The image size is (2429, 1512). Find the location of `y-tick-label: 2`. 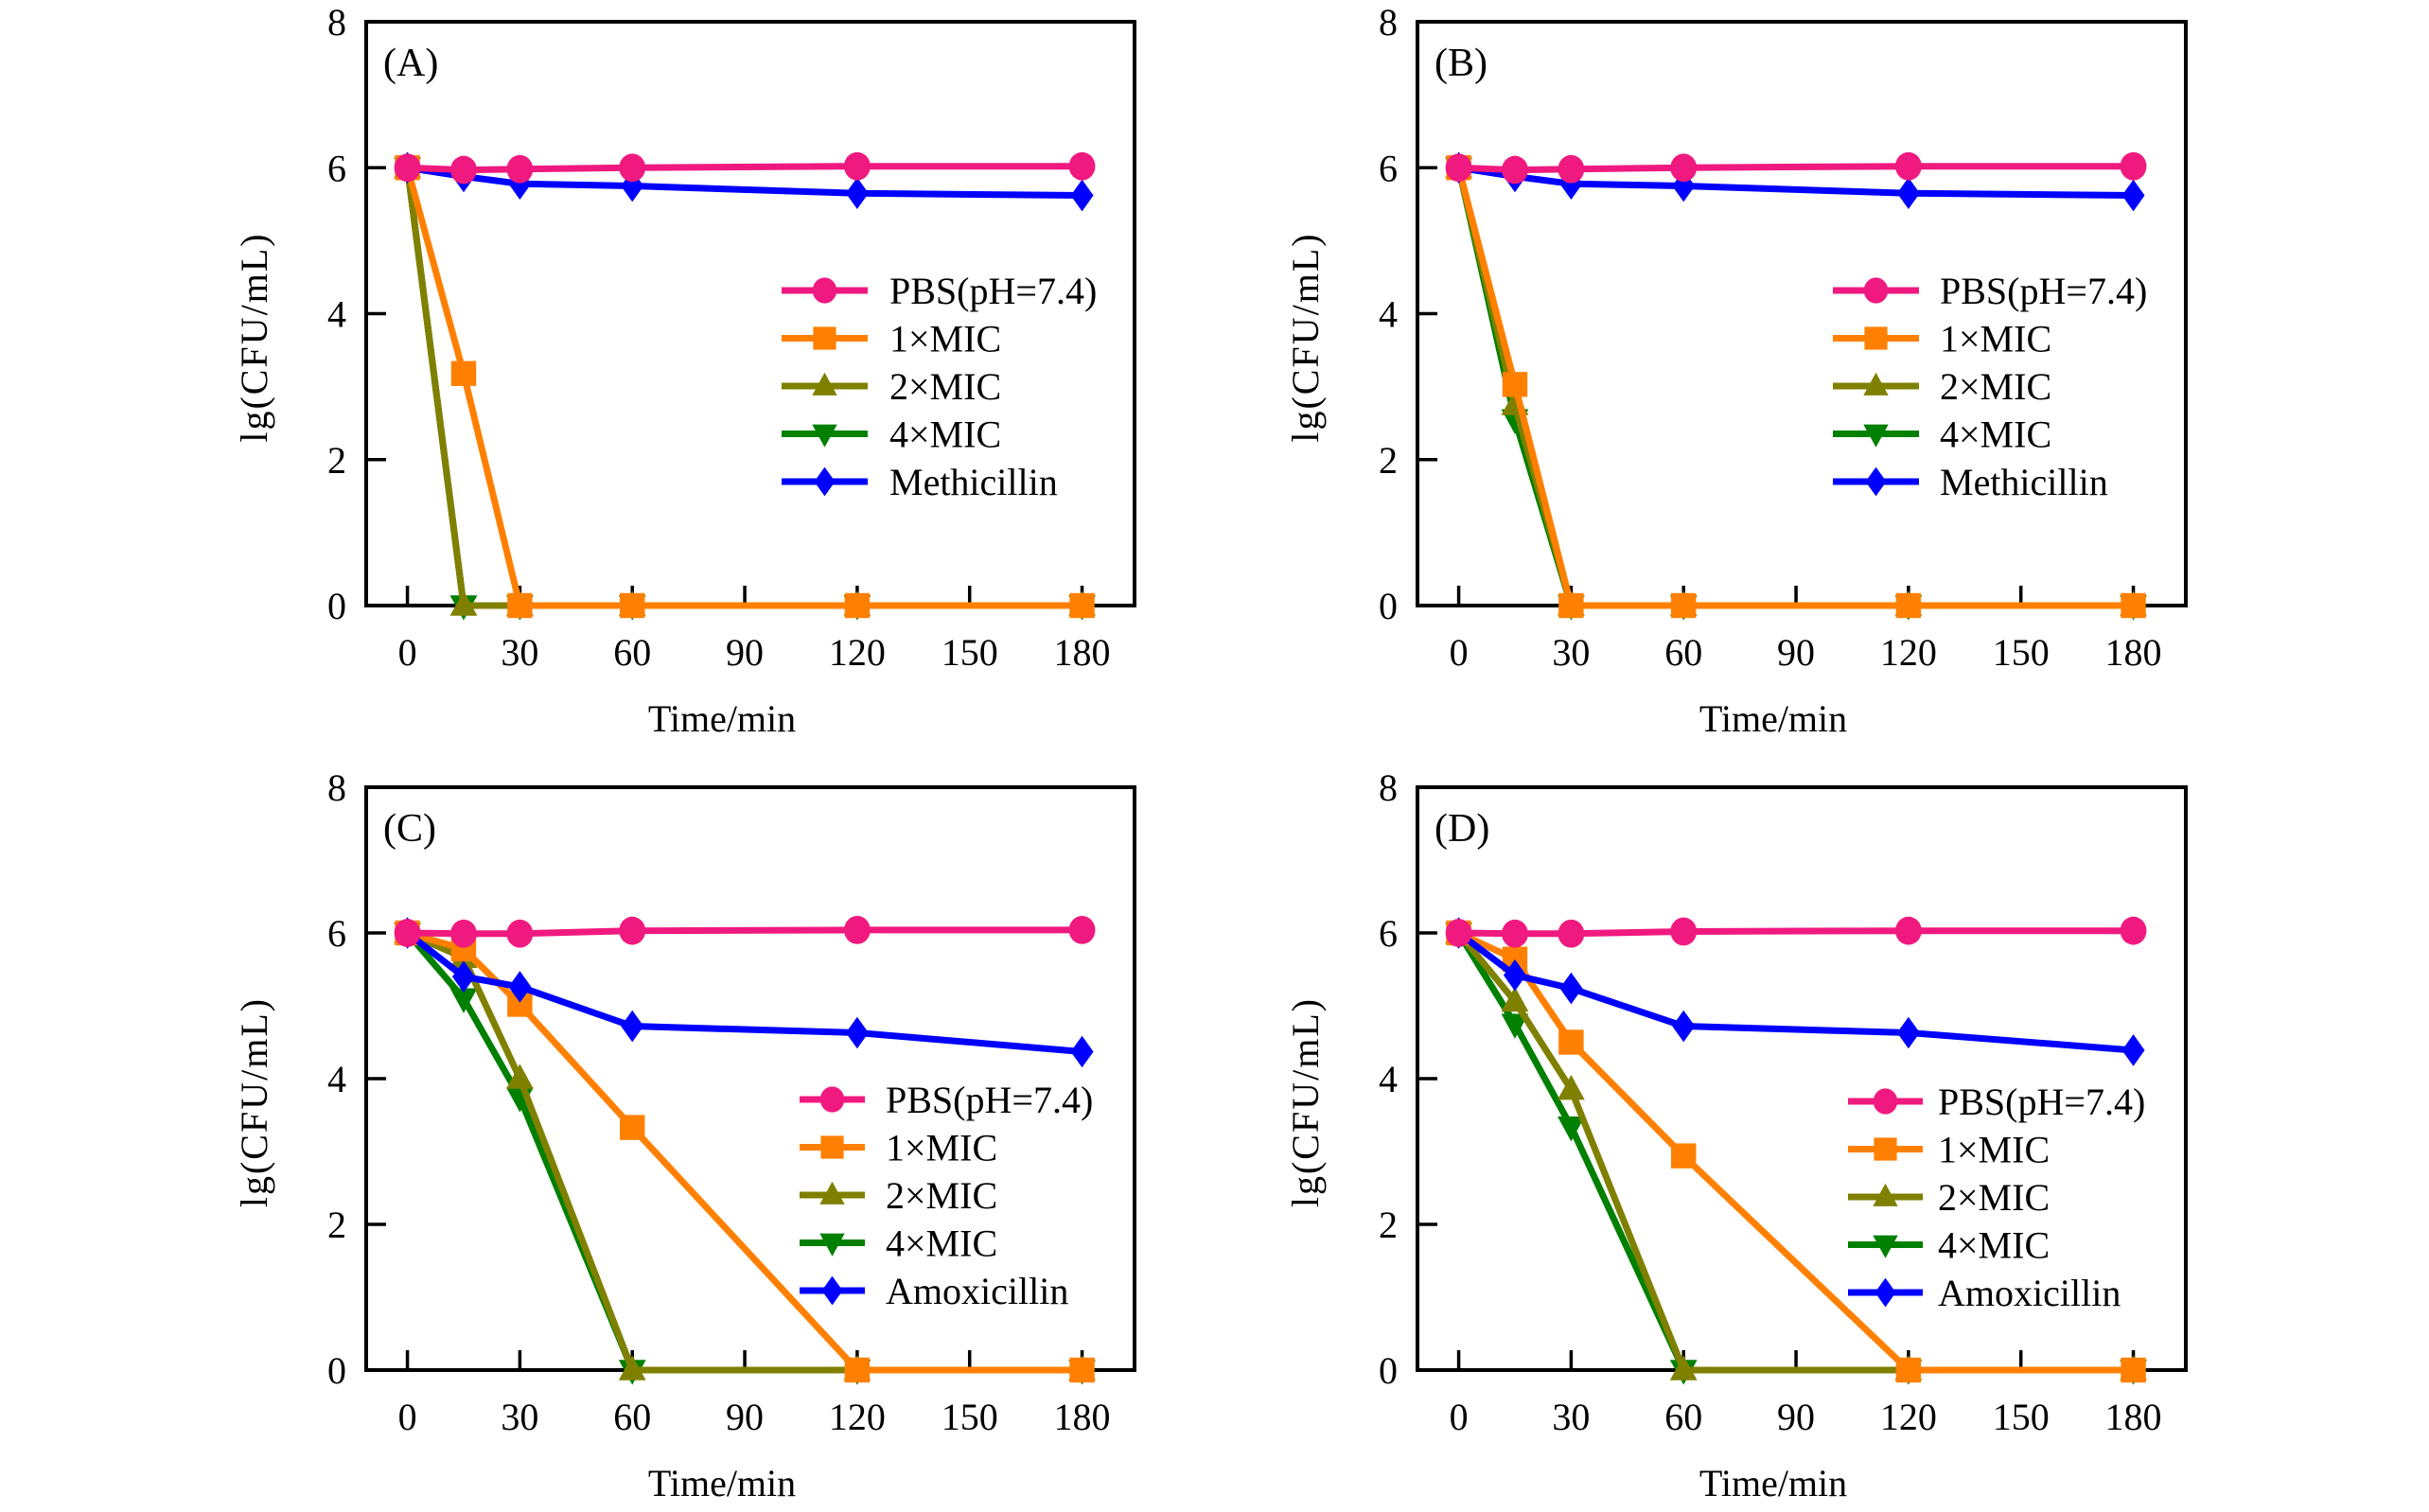

y-tick-label: 2 is located at coordinates (336, 460).